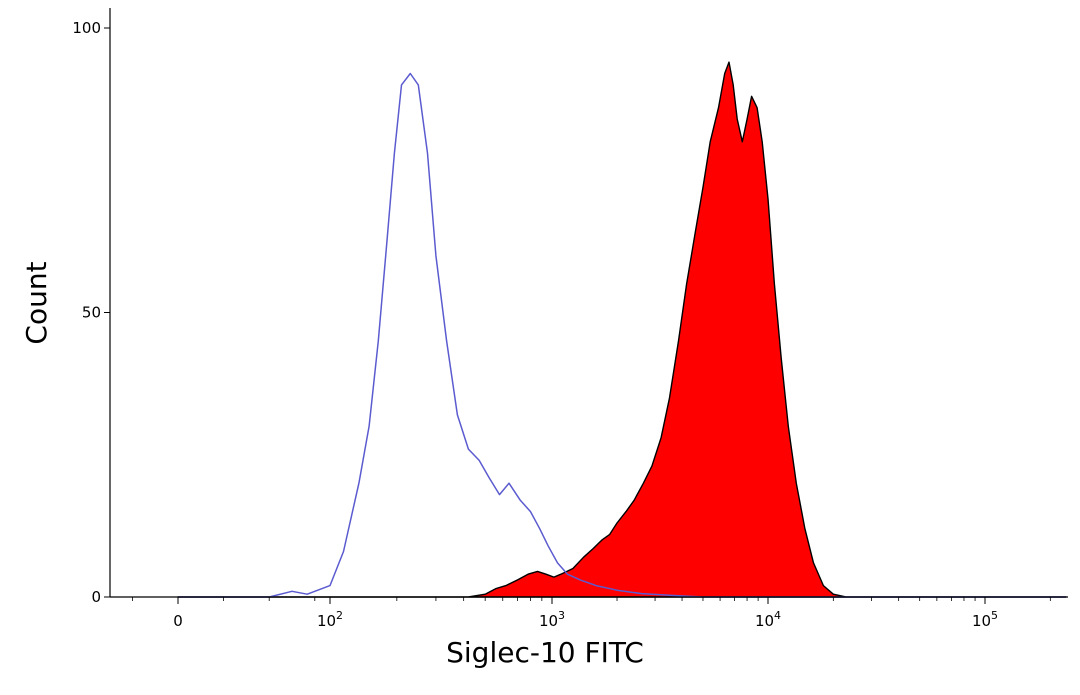 Image resolution: width=1080 pixels, height=695 pixels. I want to click on x-tick-label: 0, so click(178, 621).